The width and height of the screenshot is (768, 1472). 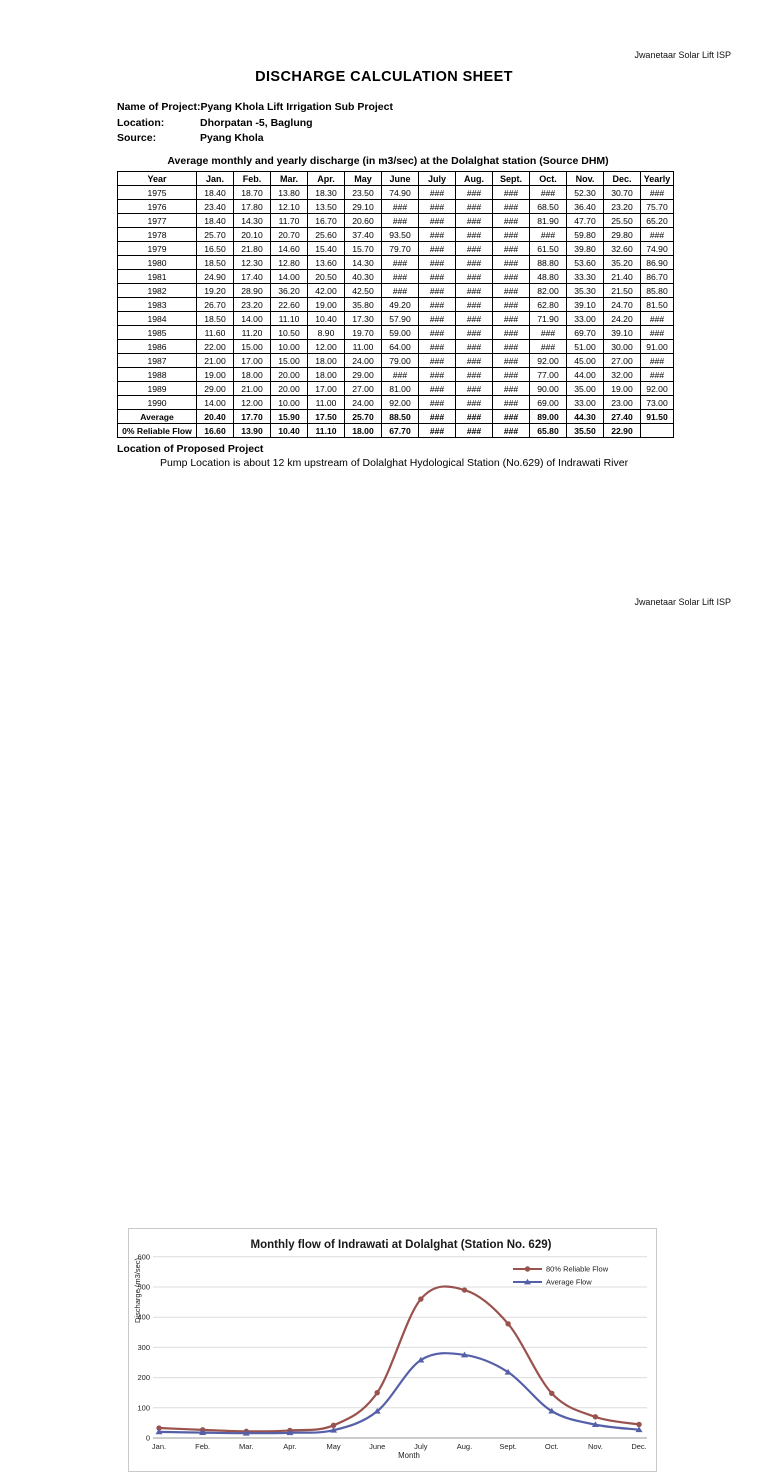 I want to click on column-header: Oct., so click(x=548, y=178).